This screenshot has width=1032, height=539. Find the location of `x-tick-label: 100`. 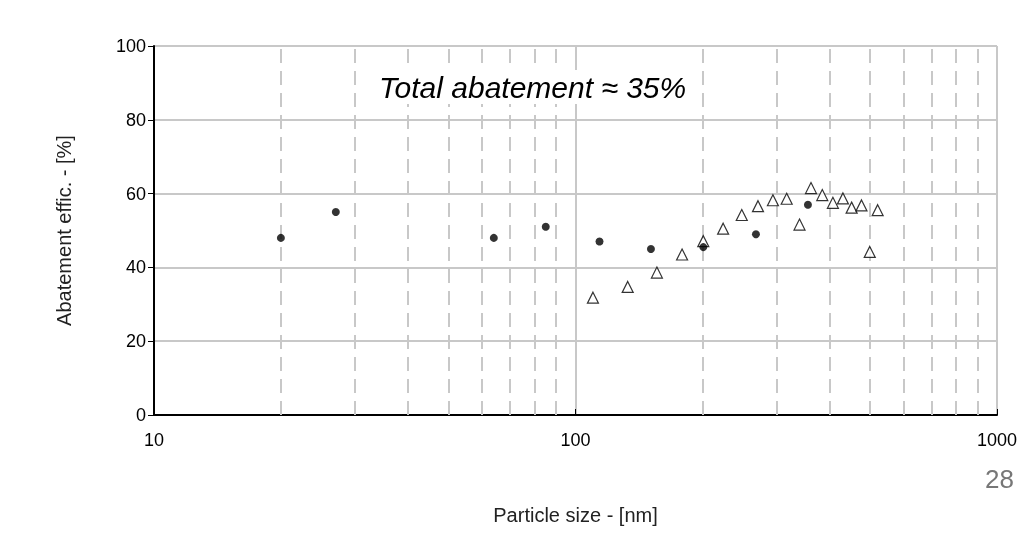

x-tick-label: 100 is located at coordinates (575, 440).